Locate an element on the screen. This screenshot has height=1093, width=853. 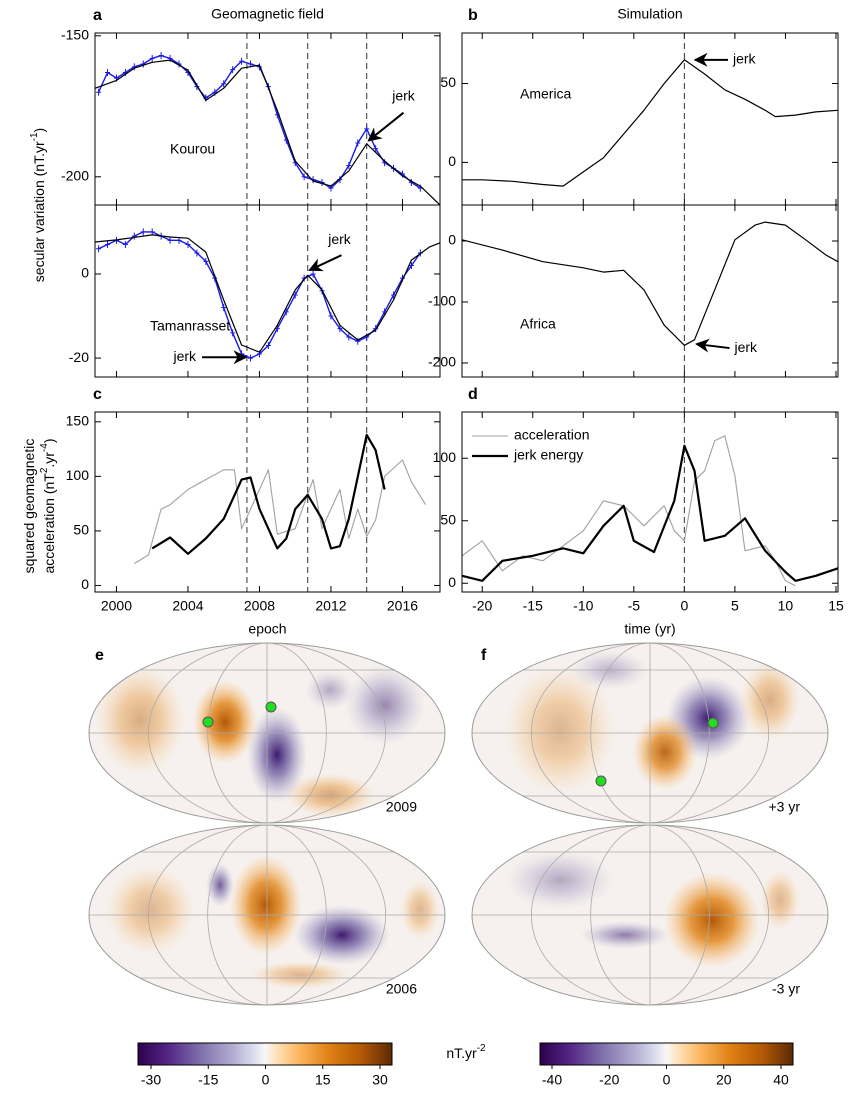
x-tick-label: 2000 is located at coordinates (116, 606).